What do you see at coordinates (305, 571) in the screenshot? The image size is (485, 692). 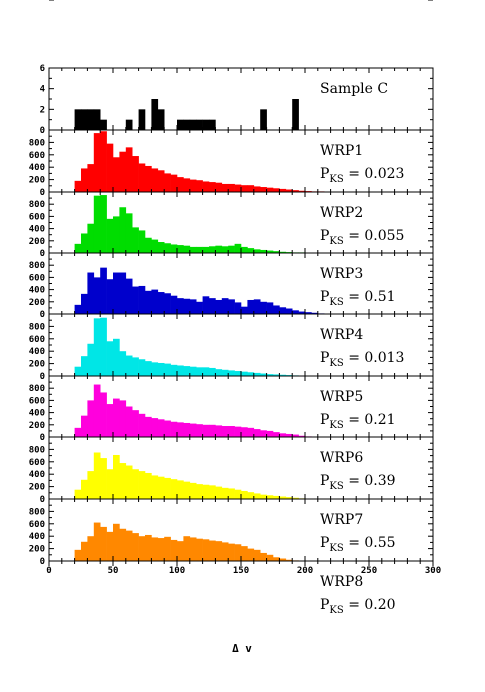 I see `x-tick-label: 200` at bounding box center [305, 571].